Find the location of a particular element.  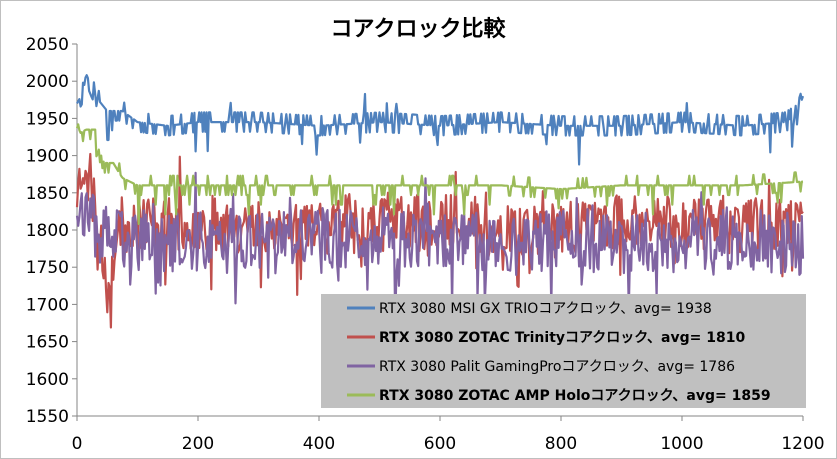

x-tick-label: 400 is located at coordinates (319, 444).